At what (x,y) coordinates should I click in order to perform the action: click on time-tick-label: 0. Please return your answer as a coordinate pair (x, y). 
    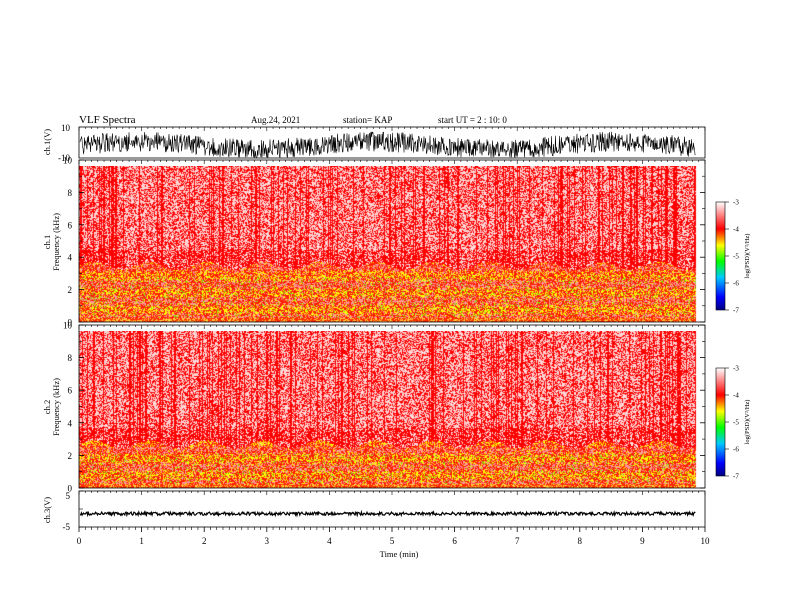
    Looking at the image, I should click on (79, 541).